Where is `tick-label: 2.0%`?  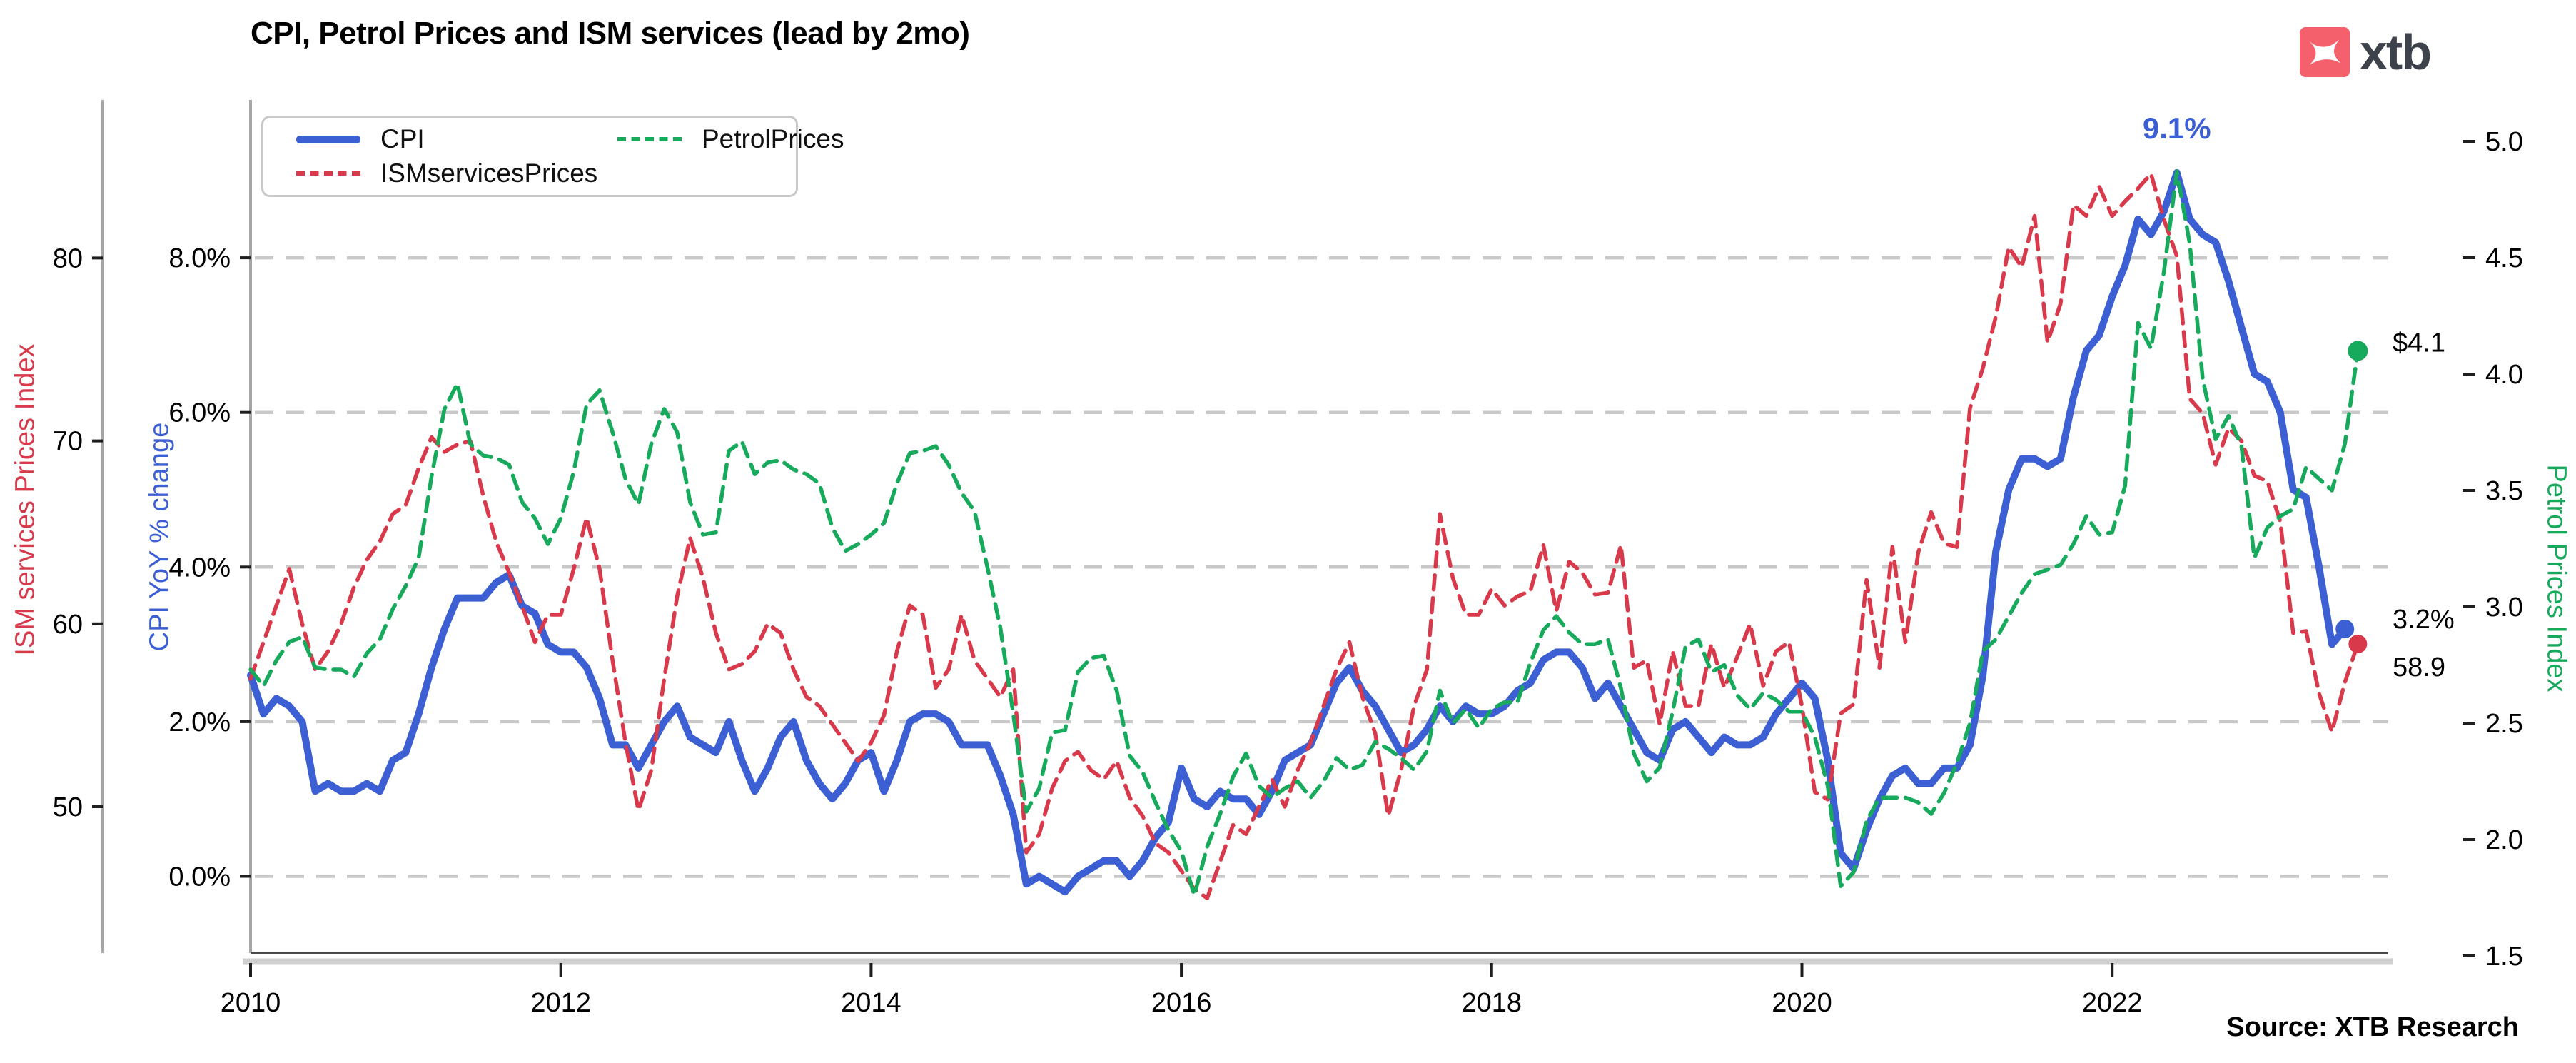 tick-label: 2.0% is located at coordinates (199, 722).